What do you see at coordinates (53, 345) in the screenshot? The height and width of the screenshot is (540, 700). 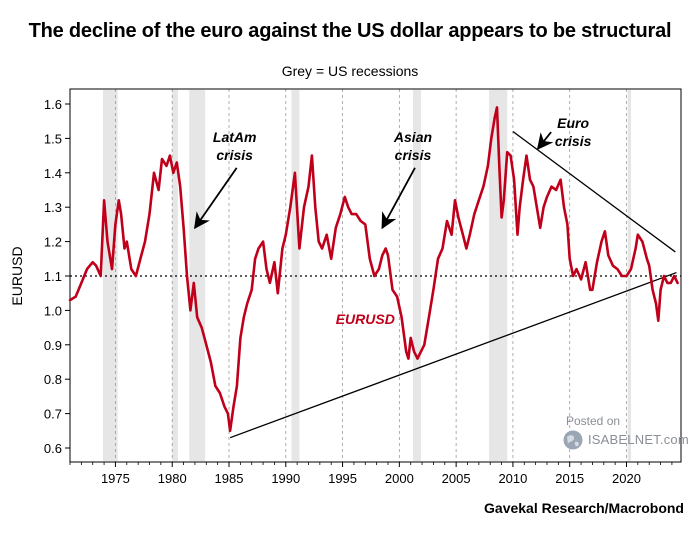 I see `y-tick-label-3: 0.9` at bounding box center [53, 345].